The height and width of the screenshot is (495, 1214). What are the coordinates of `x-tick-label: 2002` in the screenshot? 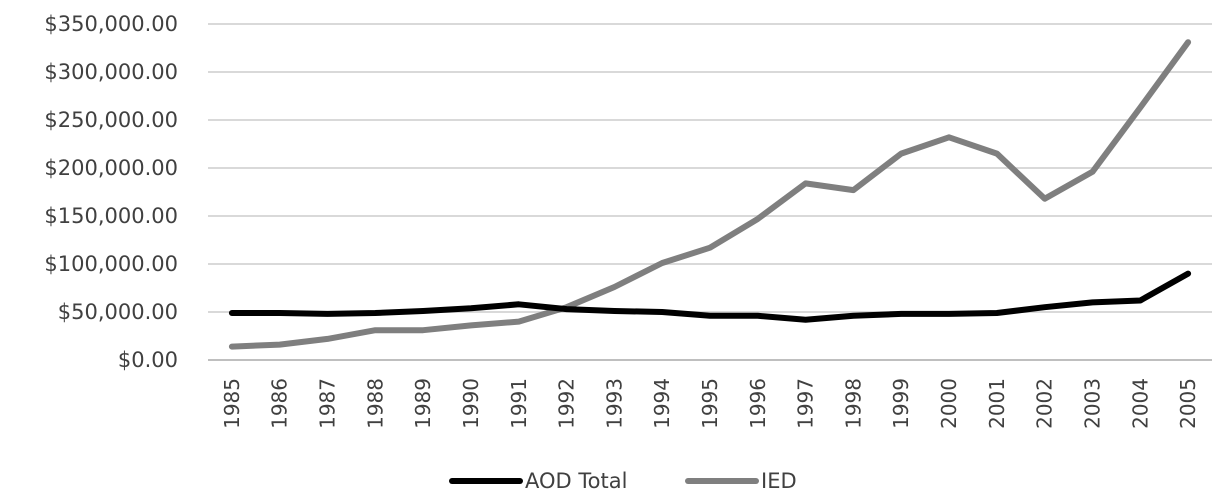 It's located at (1045, 403).